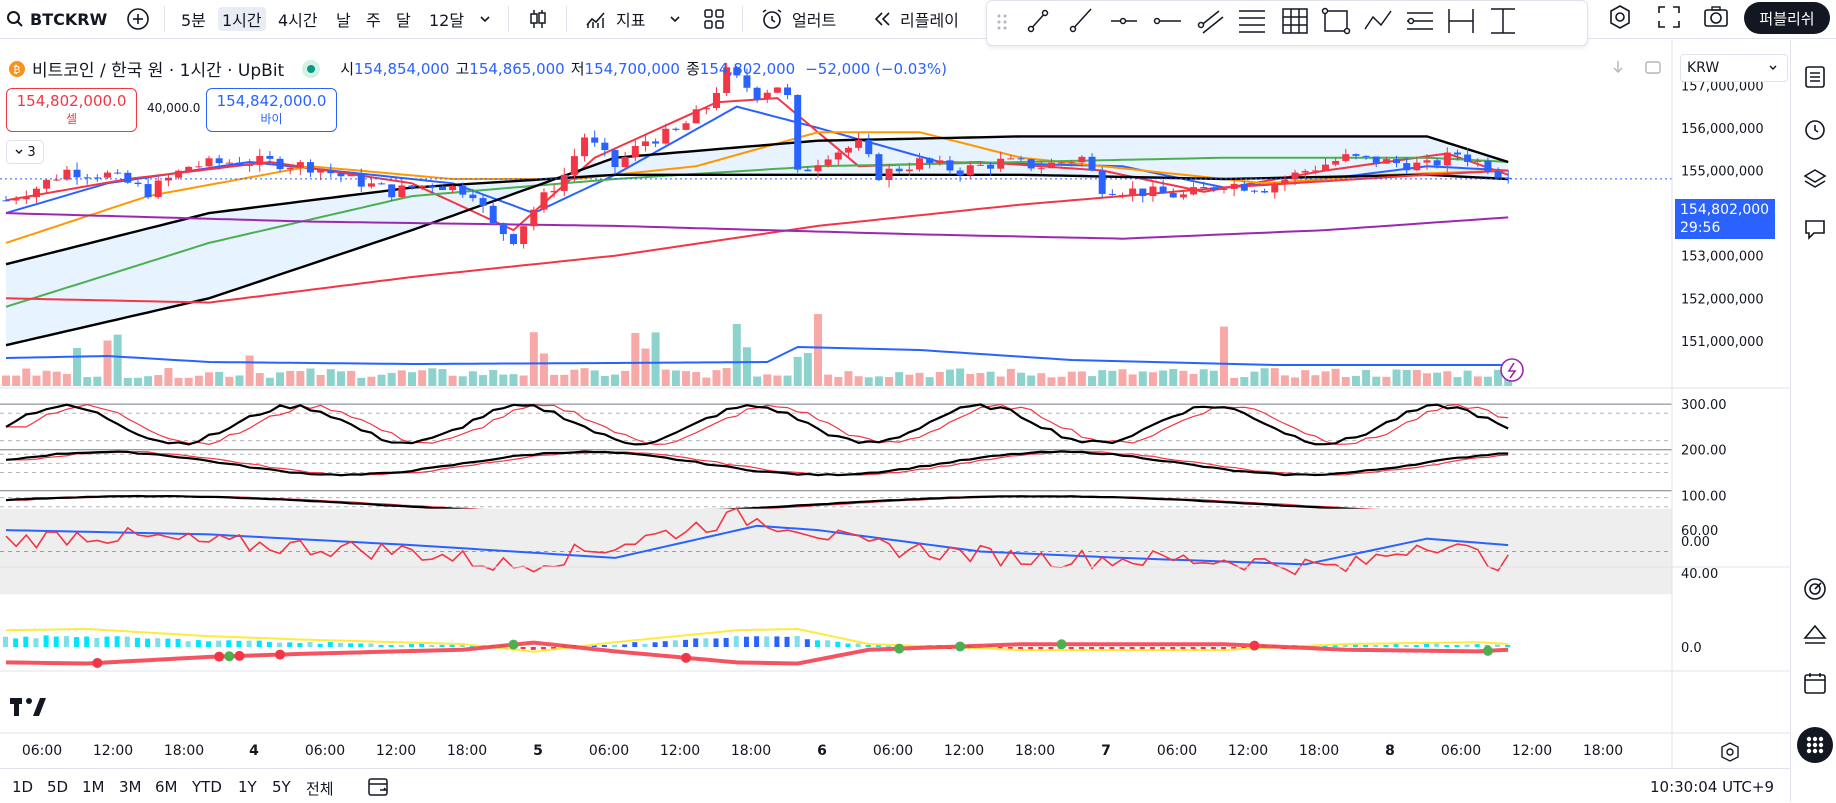 The image size is (1836, 803). What do you see at coordinates (1002, 22) in the screenshot?
I see `drag-handle-icon` at bounding box center [1002, 22].